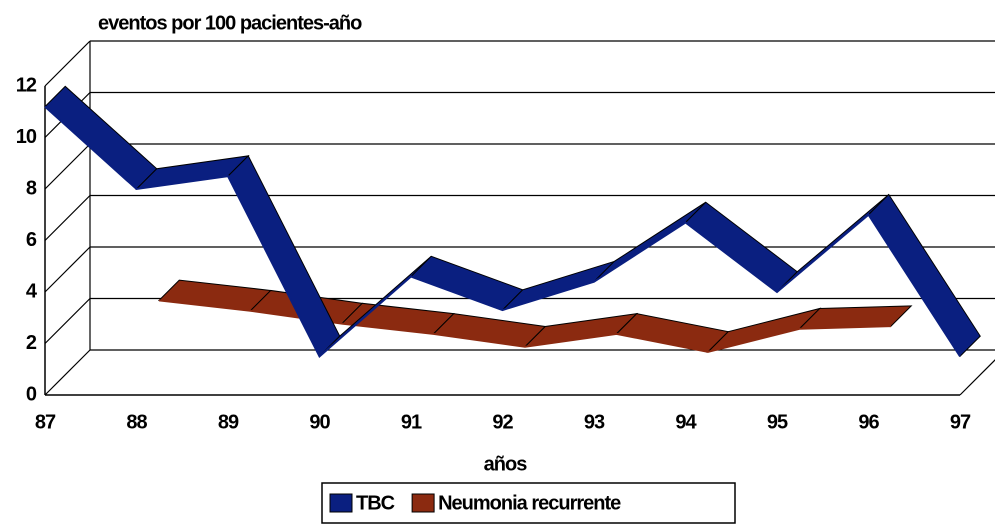 This screenshot has width=995, height=530. What do you see at coordinates (26, 85) in the screenshot?
I see `y-tick-label: 12` at bounding box center [26, 85].